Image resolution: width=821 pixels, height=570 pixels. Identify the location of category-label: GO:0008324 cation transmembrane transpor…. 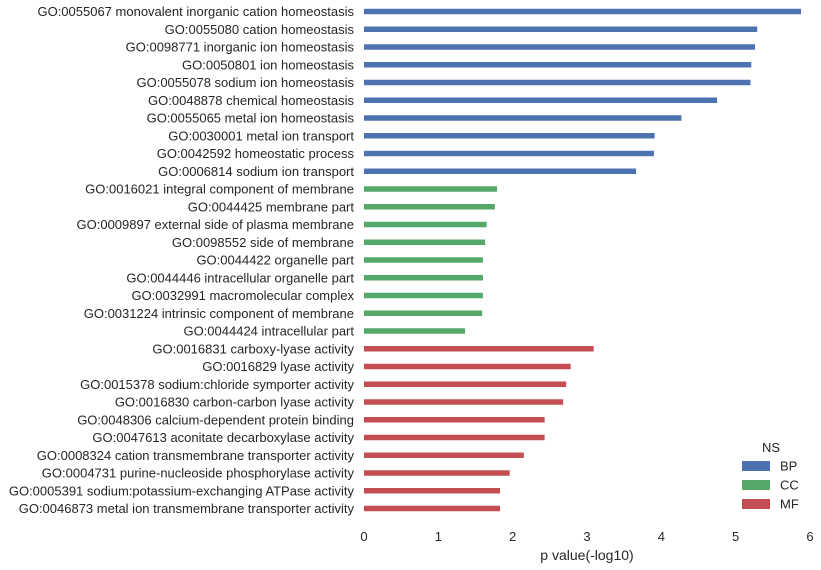
(196, 455).